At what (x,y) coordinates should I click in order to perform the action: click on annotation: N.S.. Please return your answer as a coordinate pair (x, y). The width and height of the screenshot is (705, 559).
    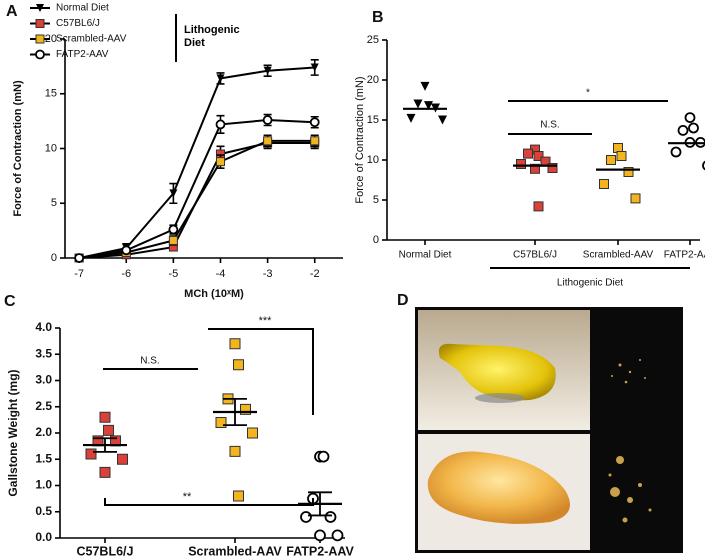
    Looking at the image, I should click on (549, 125).